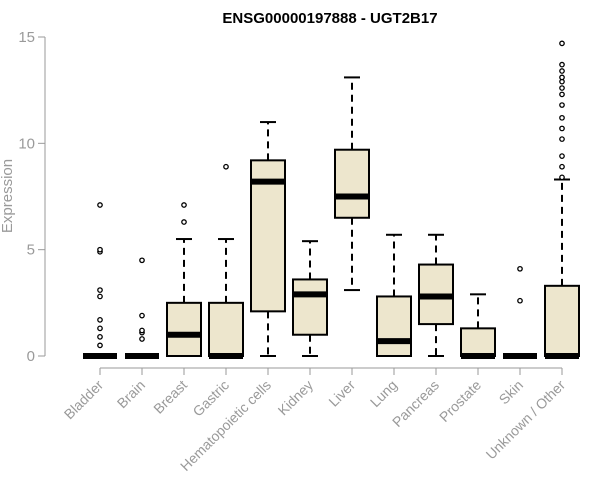  Describe the element at coordinates (478, 326) in the screenshot. I see `box-prostate` at that location.